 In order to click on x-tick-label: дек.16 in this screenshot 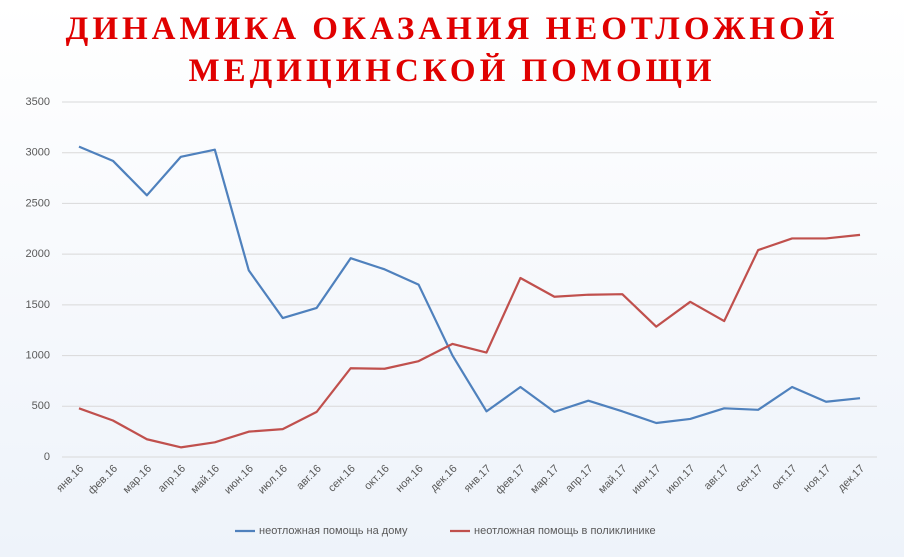, I will do `click(444, 479)`.